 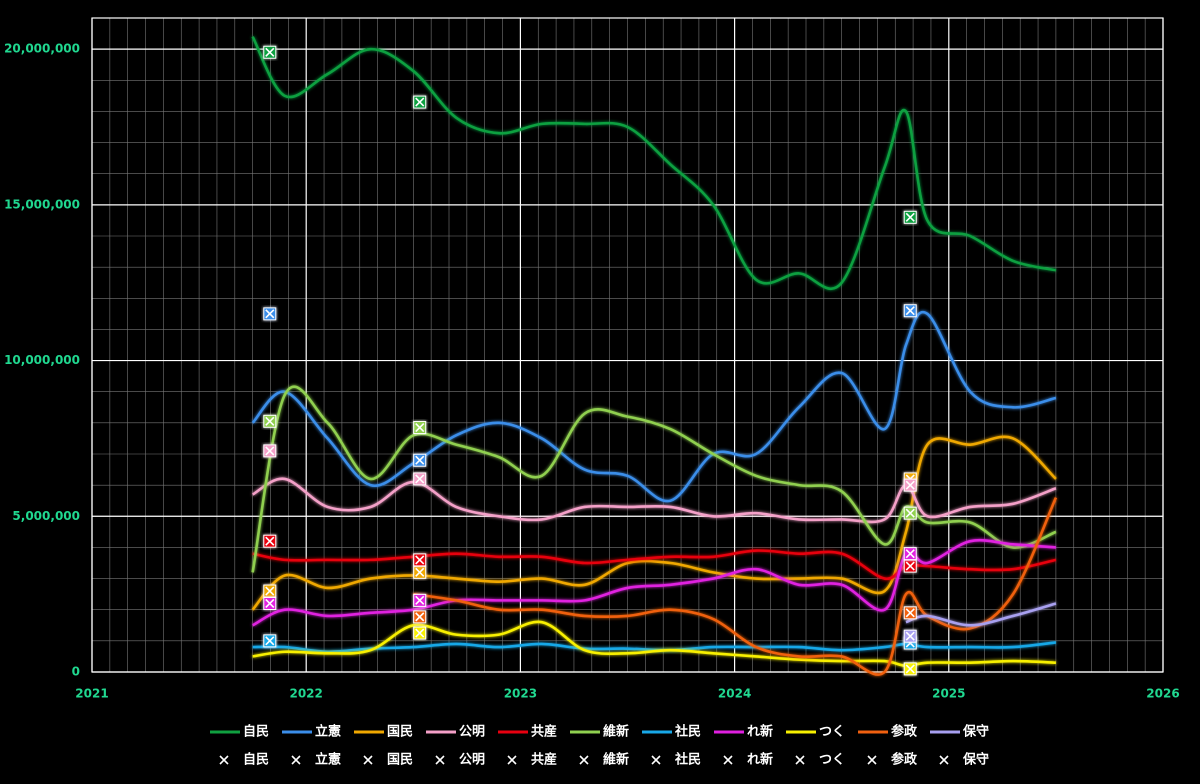 What do you see at coordinates (42, 204) in the screenshot?
I see `y-tick-label: 15,000,000` at bounding box center [42, 204].